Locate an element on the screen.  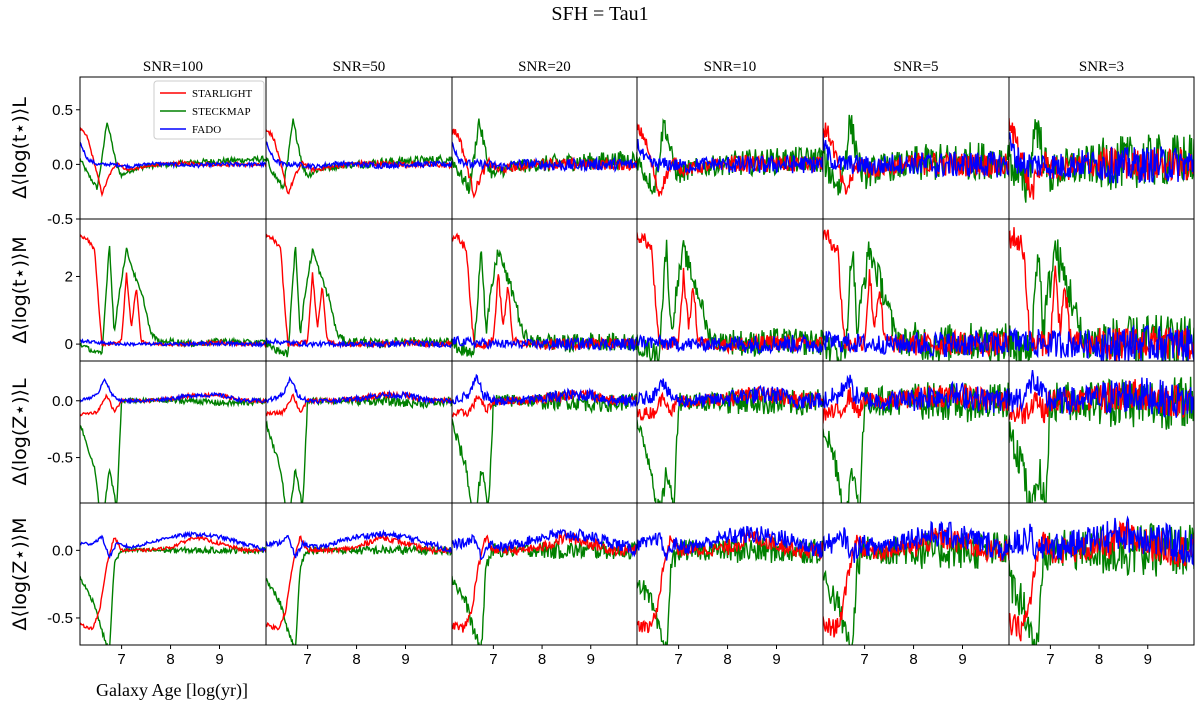
series-fado-r1-c4 is located at coordinates (730, 156).